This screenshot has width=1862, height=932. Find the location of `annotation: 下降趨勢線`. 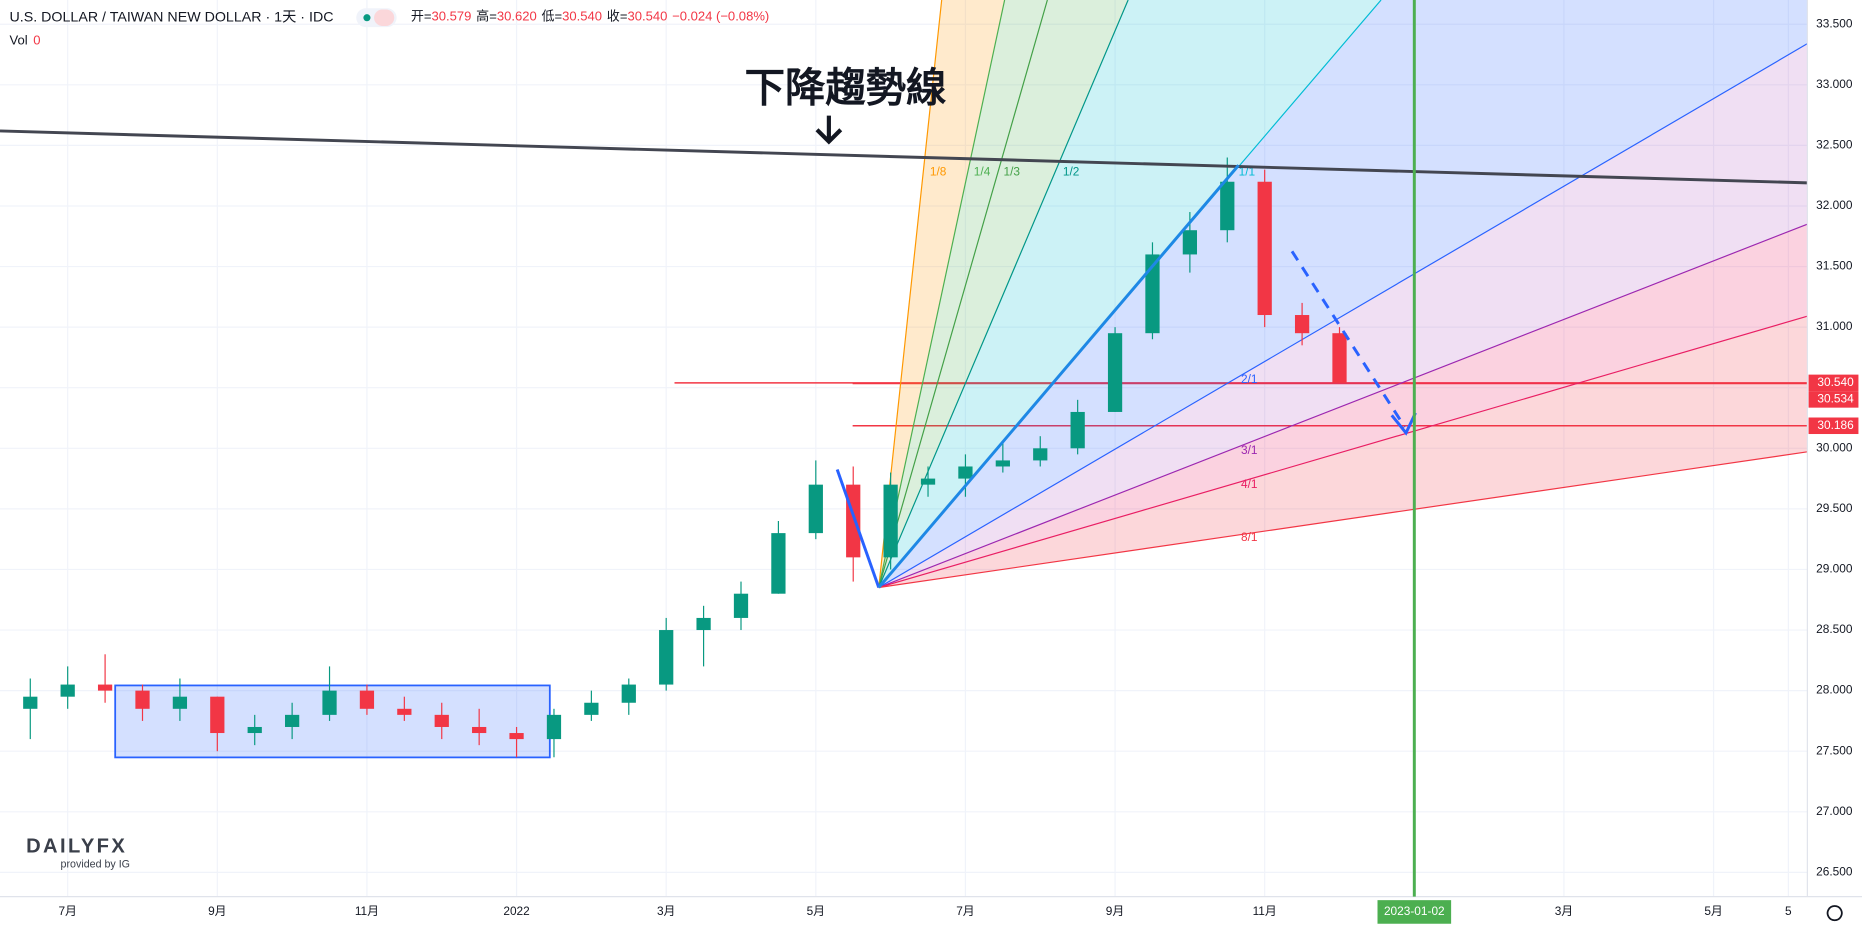

annotation: 下降趨勢線 is located at coordinates (846, 88).